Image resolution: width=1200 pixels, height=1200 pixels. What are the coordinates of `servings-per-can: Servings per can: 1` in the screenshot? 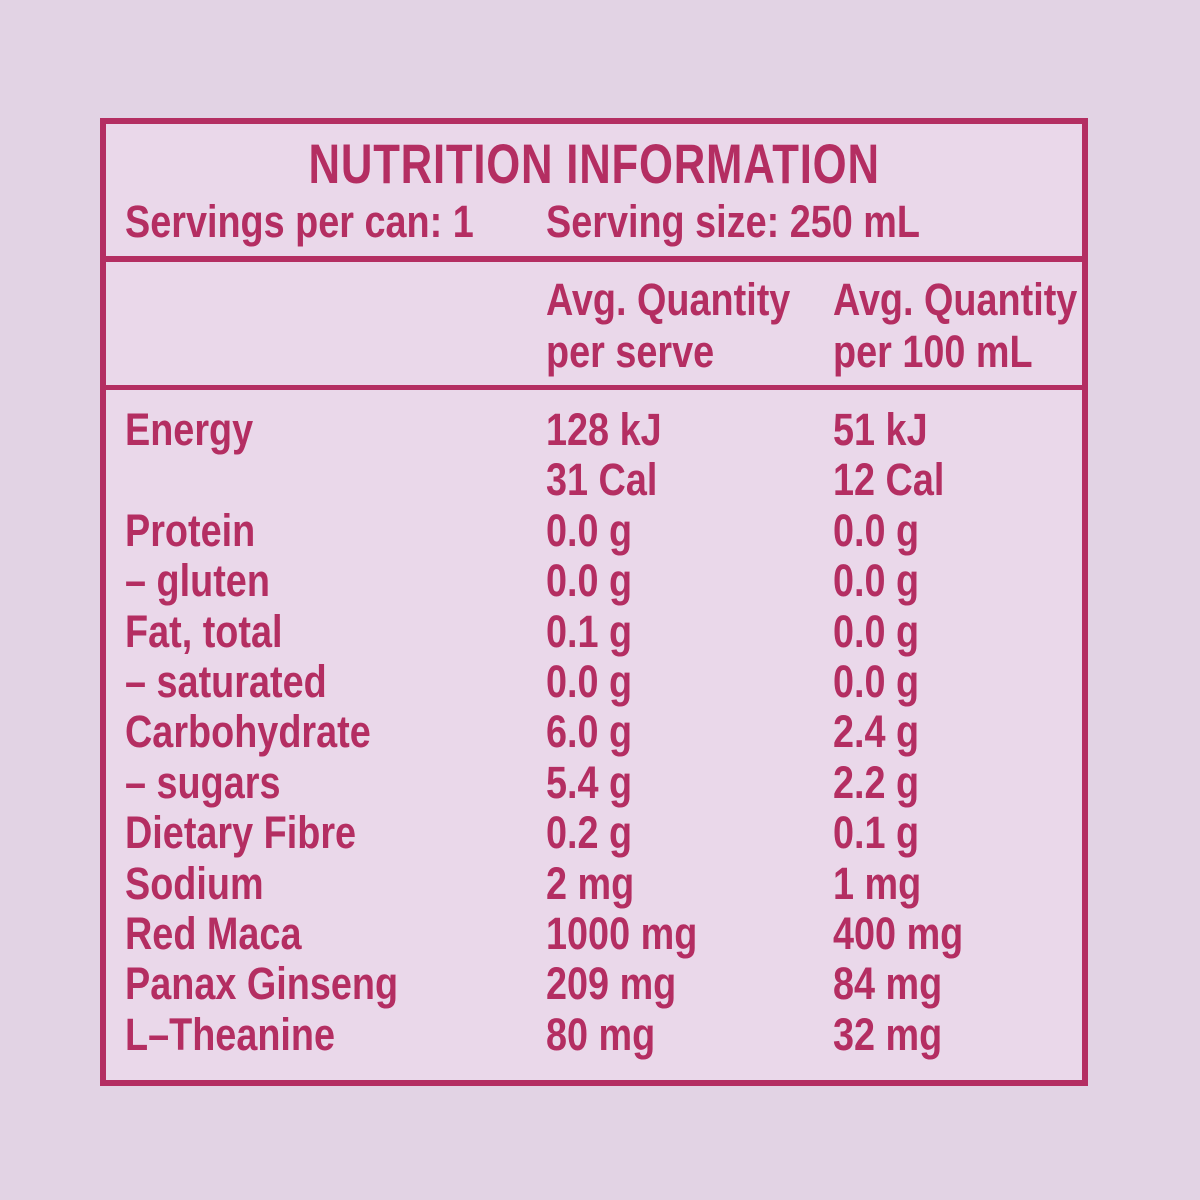 It's located at (299, 221).